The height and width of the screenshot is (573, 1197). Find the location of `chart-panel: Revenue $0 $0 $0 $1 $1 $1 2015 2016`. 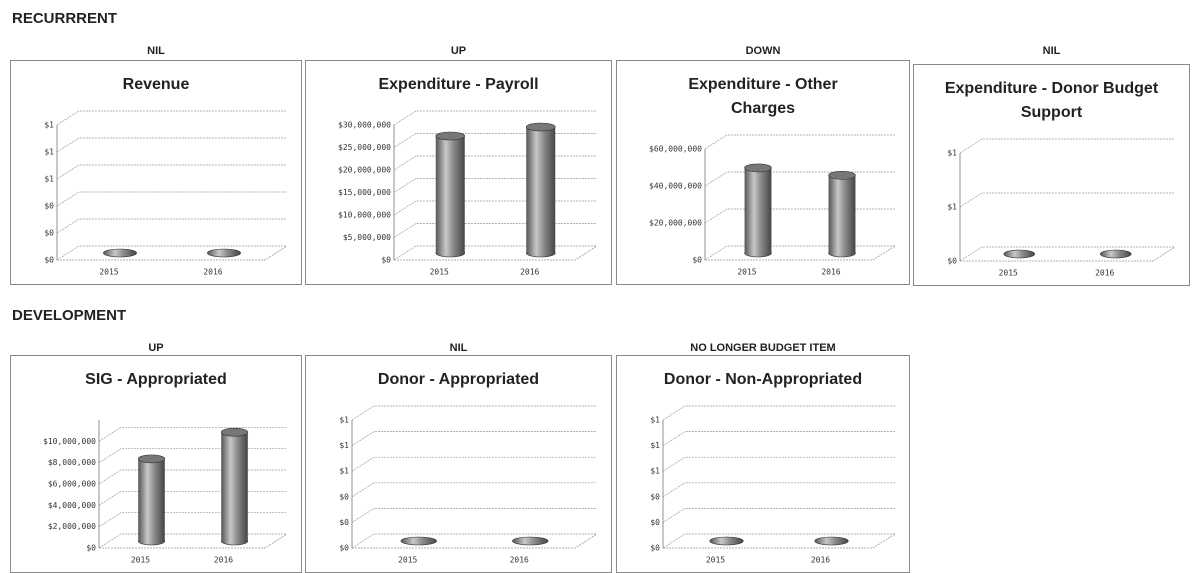

chart-panel: Revenue $0 $0 $0 $1 $1 $1 2015 2016 is located at coordinates (156, 172).